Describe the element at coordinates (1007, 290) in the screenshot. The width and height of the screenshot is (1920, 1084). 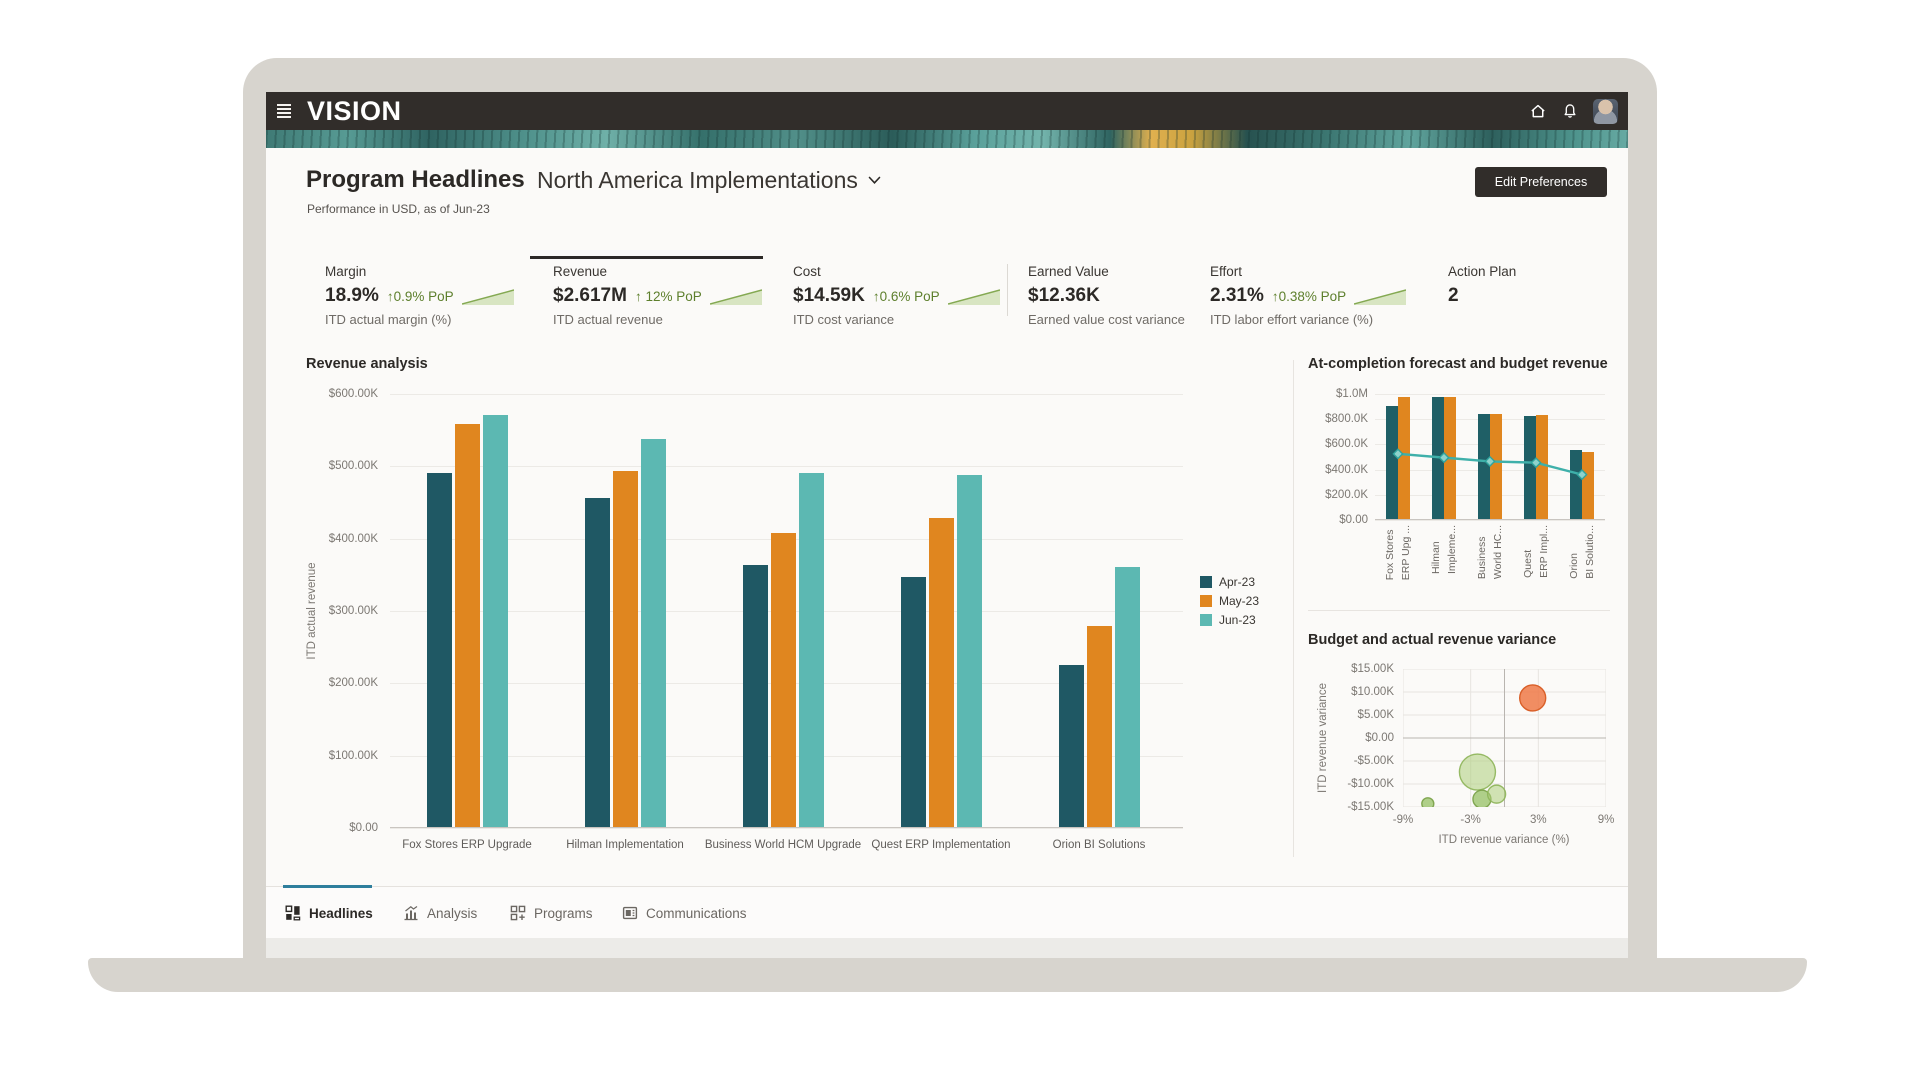
I see `kpi-divider` at that location.